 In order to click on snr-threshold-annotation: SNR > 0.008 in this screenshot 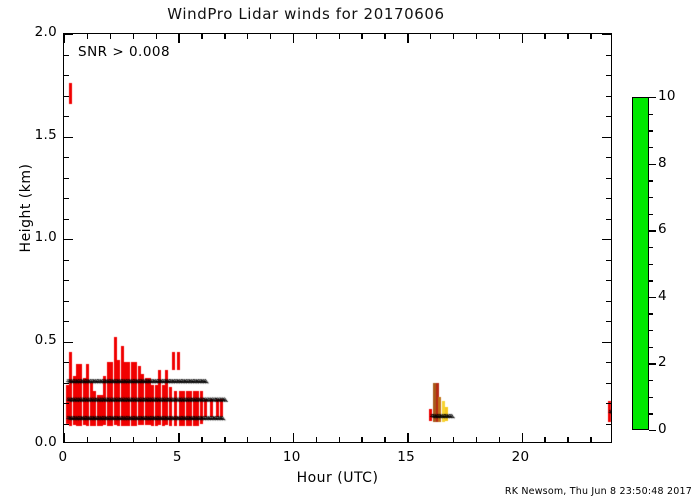, I will do `click(124, 52)`.